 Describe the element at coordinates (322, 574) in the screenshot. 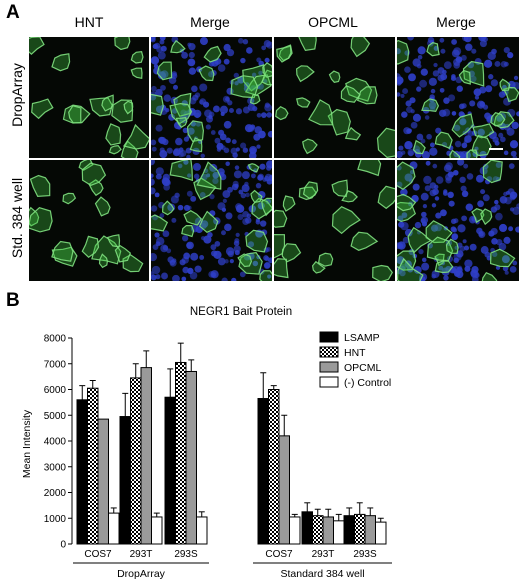

I see `group-label: Standard 384 well` at that location.